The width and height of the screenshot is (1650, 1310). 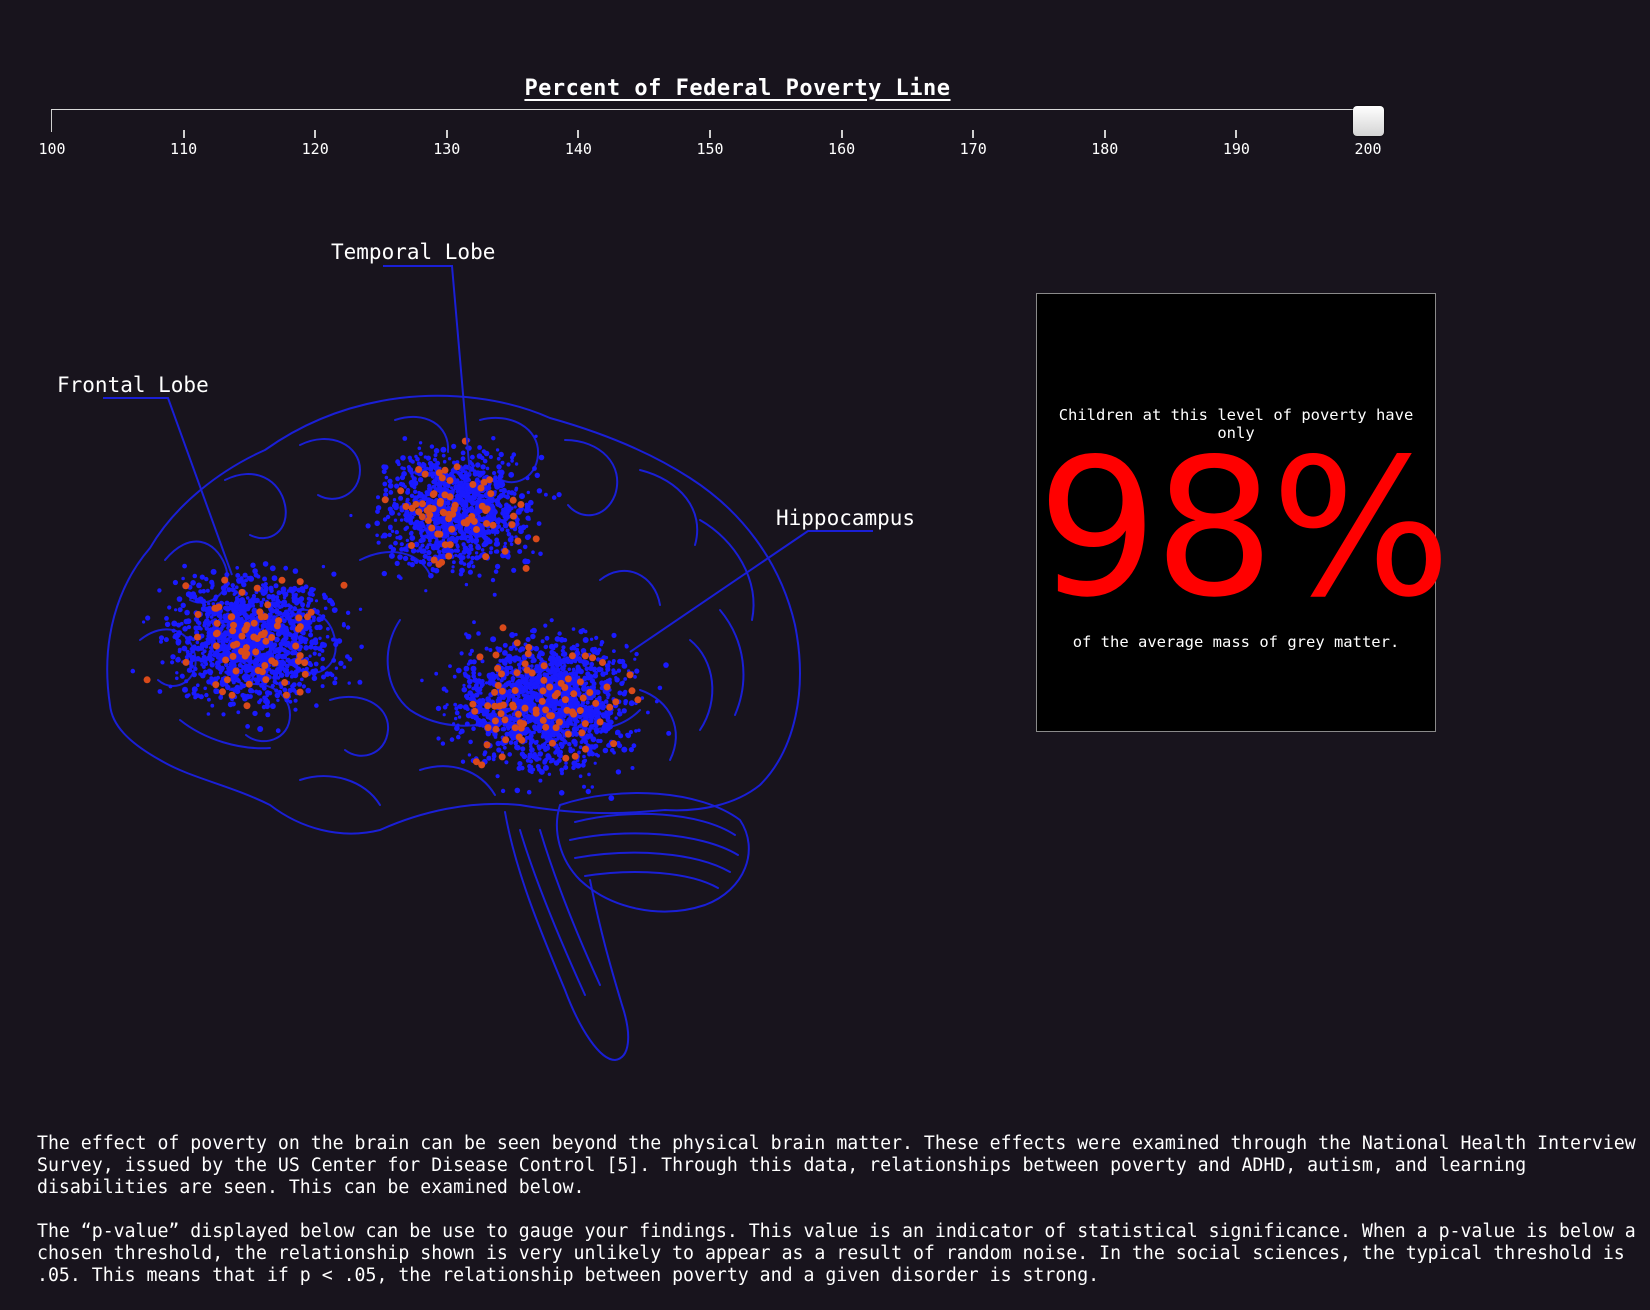 I want to click on slider-track, so click(x=711, y=109).